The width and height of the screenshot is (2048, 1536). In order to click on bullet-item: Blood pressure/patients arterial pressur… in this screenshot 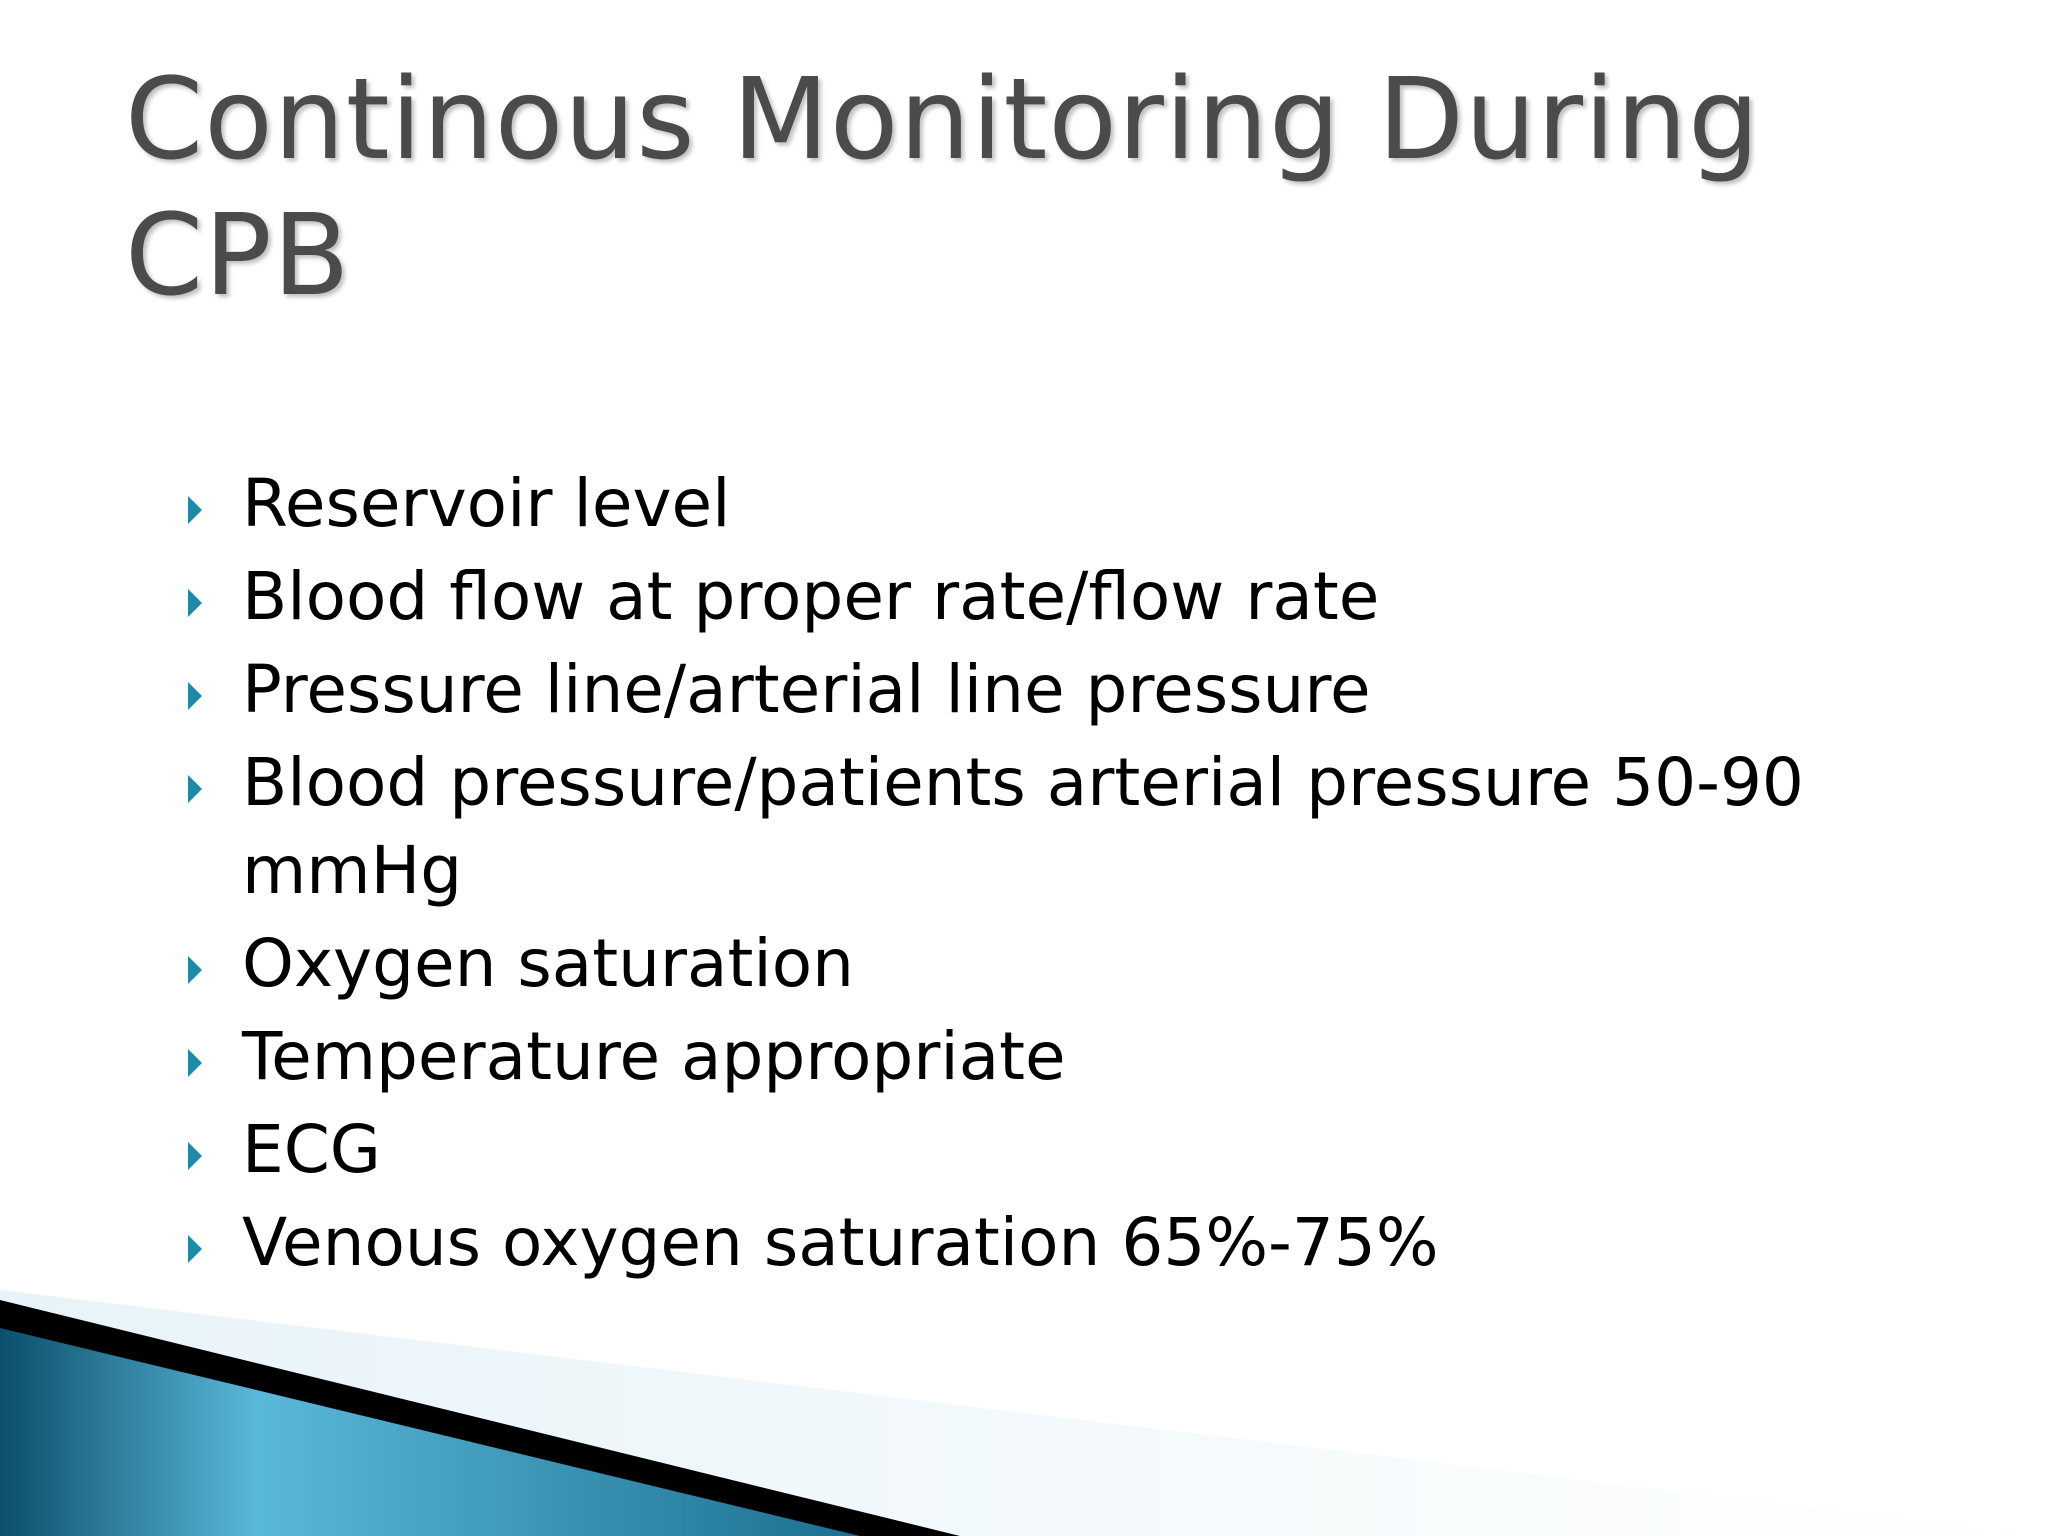, I will do `click(1080, 827)`.